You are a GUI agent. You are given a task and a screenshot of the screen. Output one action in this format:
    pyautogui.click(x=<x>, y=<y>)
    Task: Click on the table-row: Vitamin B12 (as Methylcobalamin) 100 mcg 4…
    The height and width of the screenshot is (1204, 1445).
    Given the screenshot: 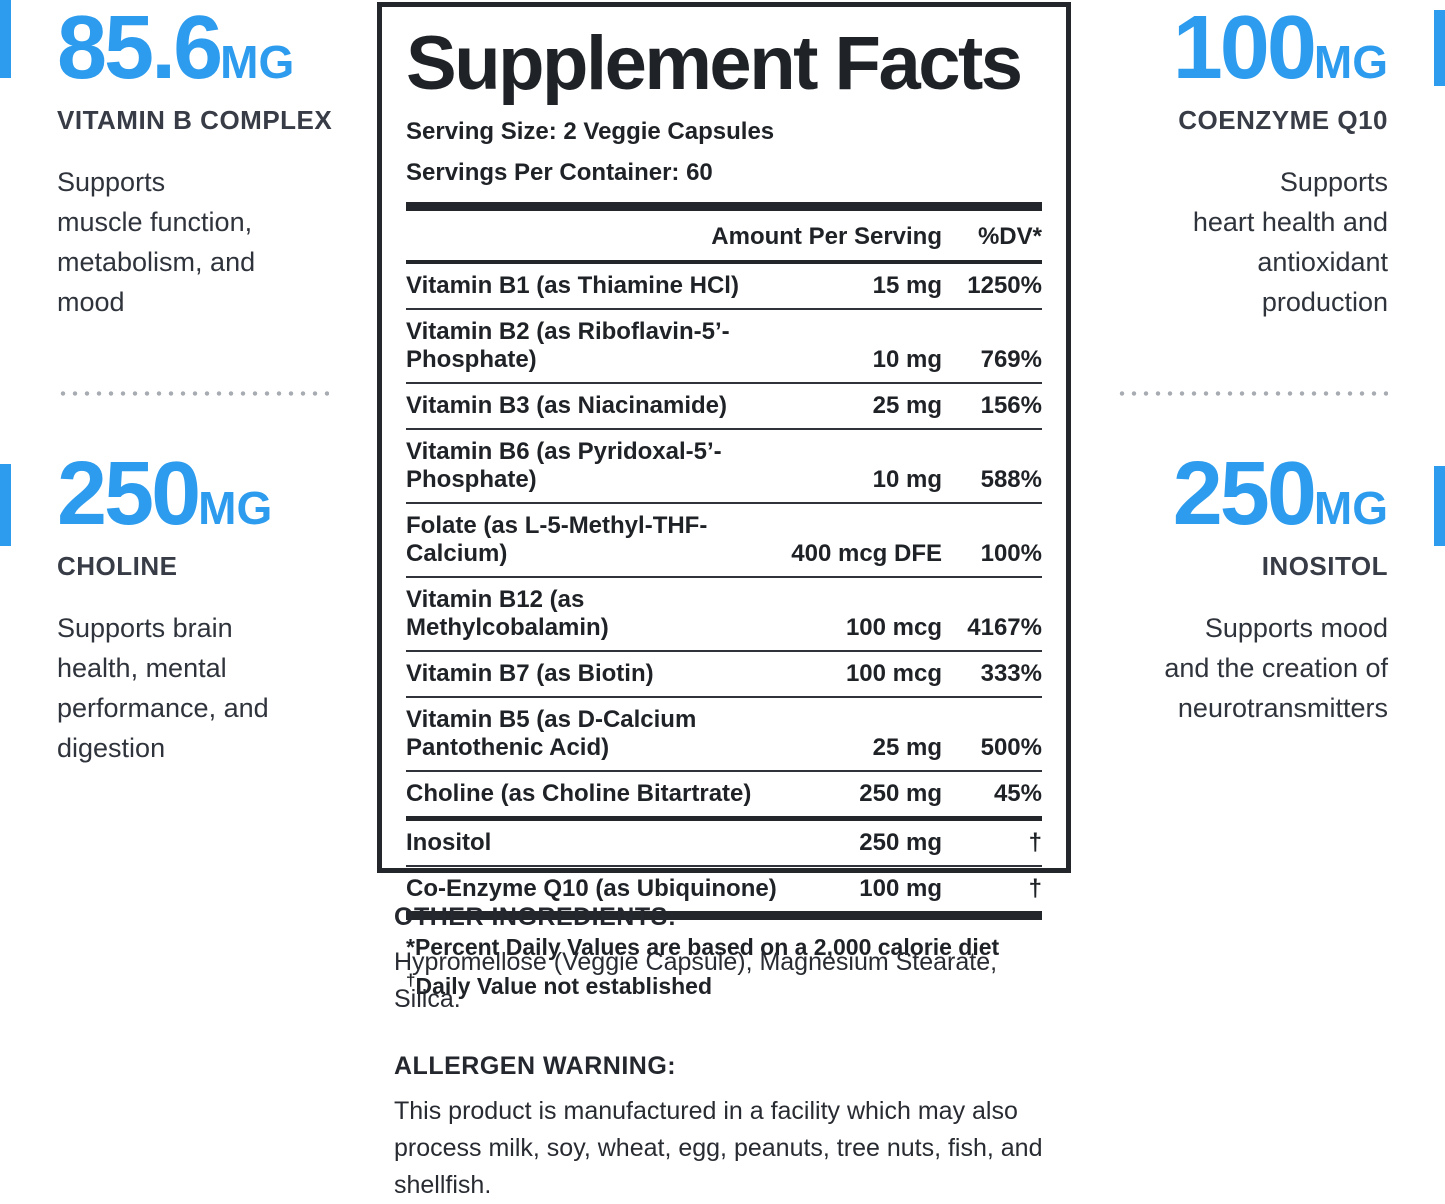 What is the action you would take?
    pyautogui.click(x=724, y=615)
    